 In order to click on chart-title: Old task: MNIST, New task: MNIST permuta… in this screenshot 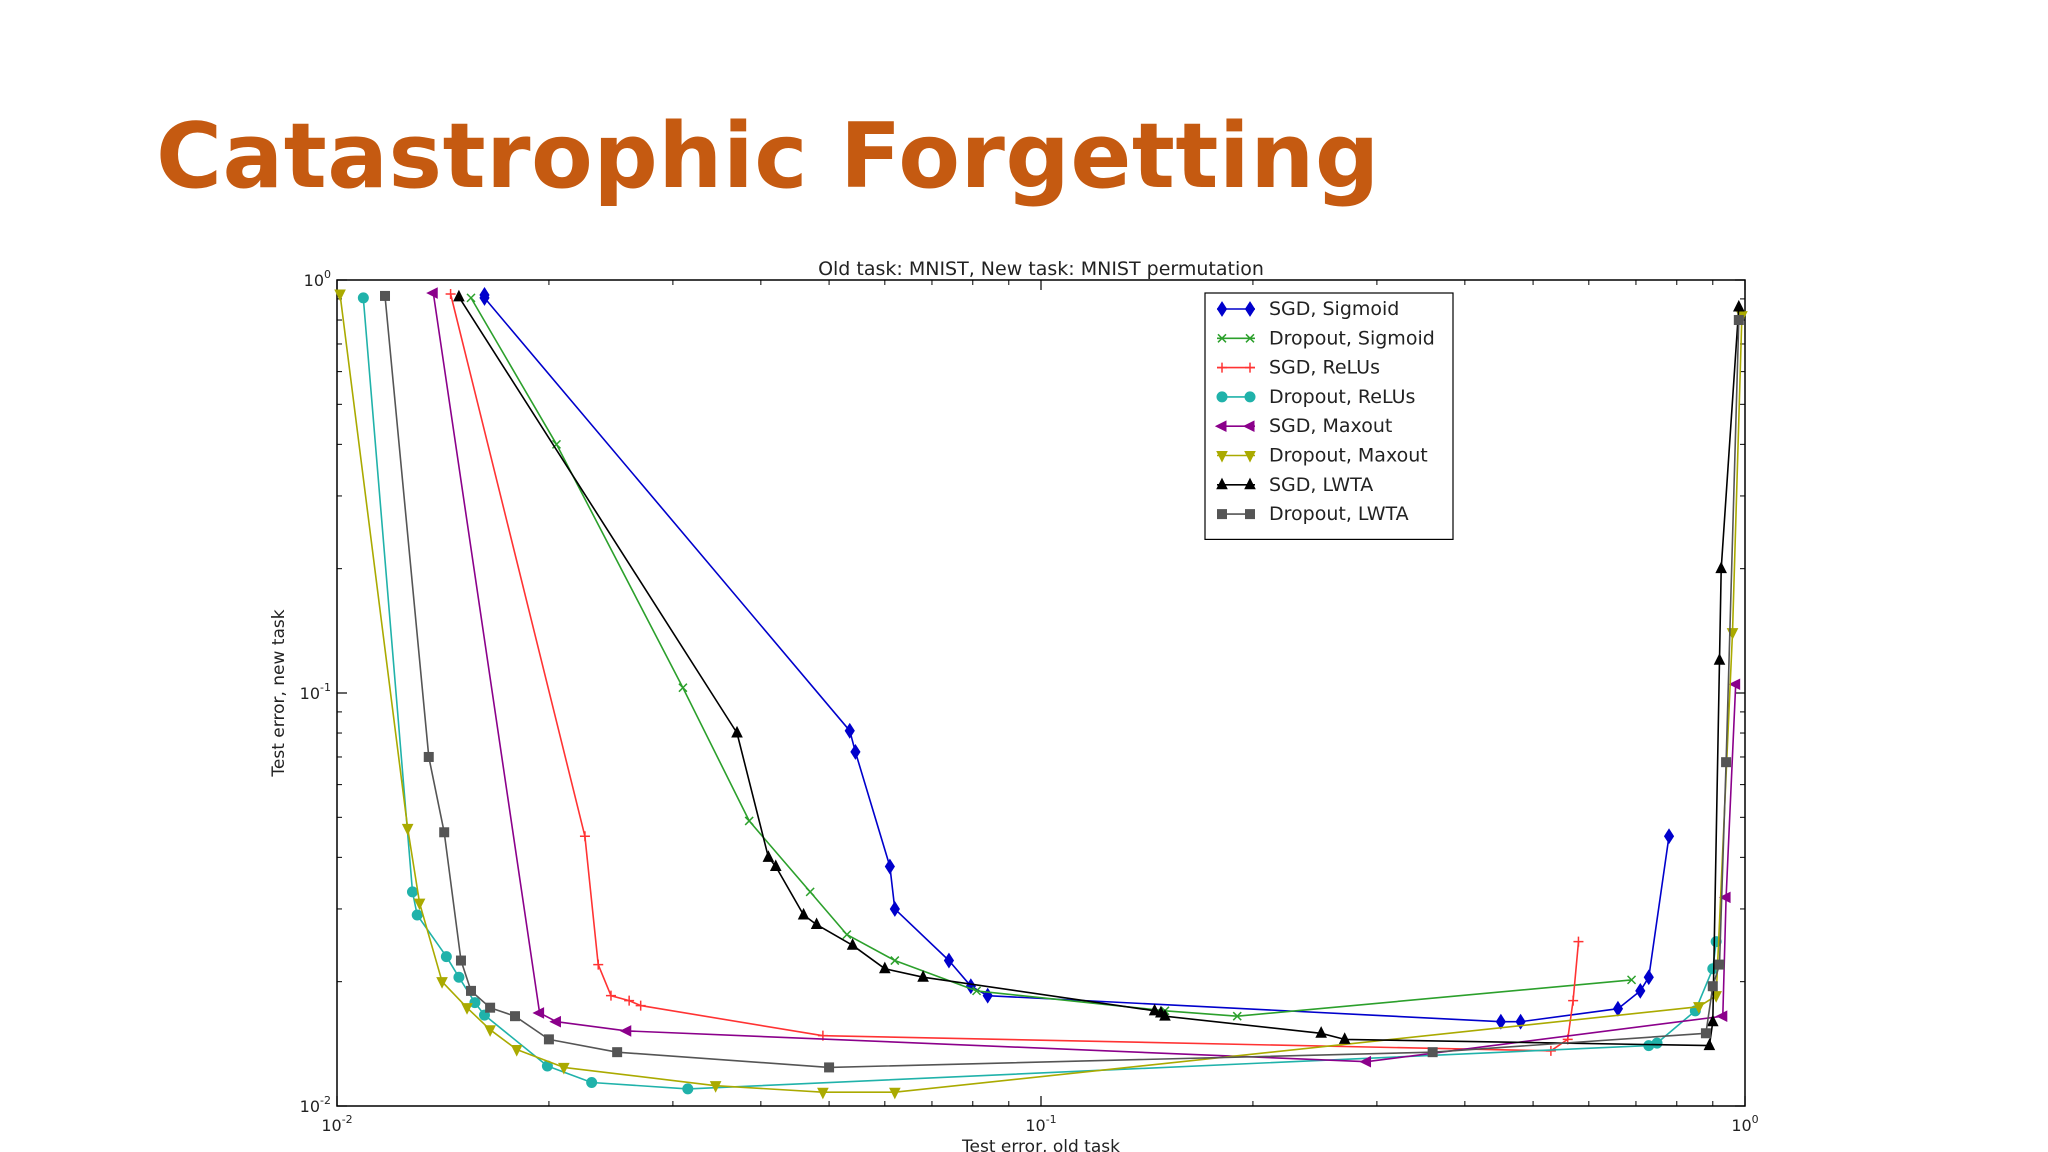, I will do `click(1041, 269)`.